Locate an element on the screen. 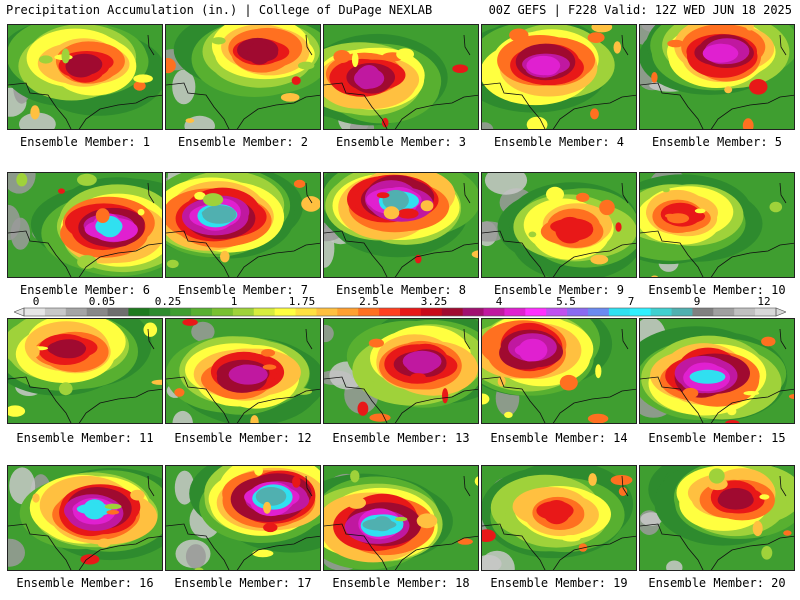  colorbar-tick-label: 3.25 is located at coordinates (434, 301).